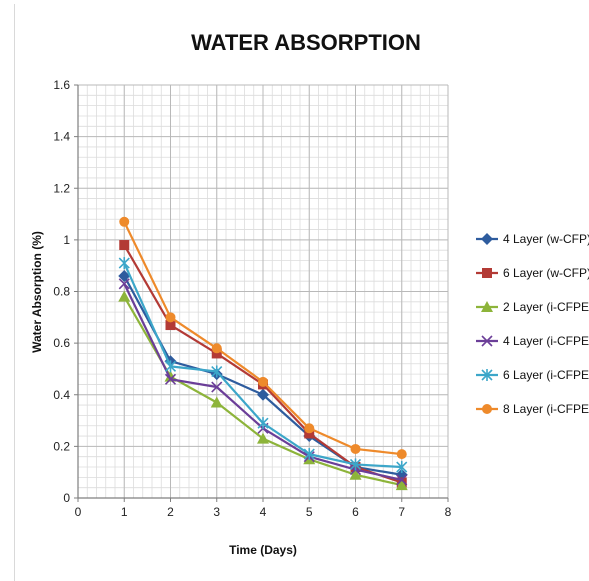  Describe the element at coordinates (14, 292) in the screenshot. I see `frame-left-border` at that location.